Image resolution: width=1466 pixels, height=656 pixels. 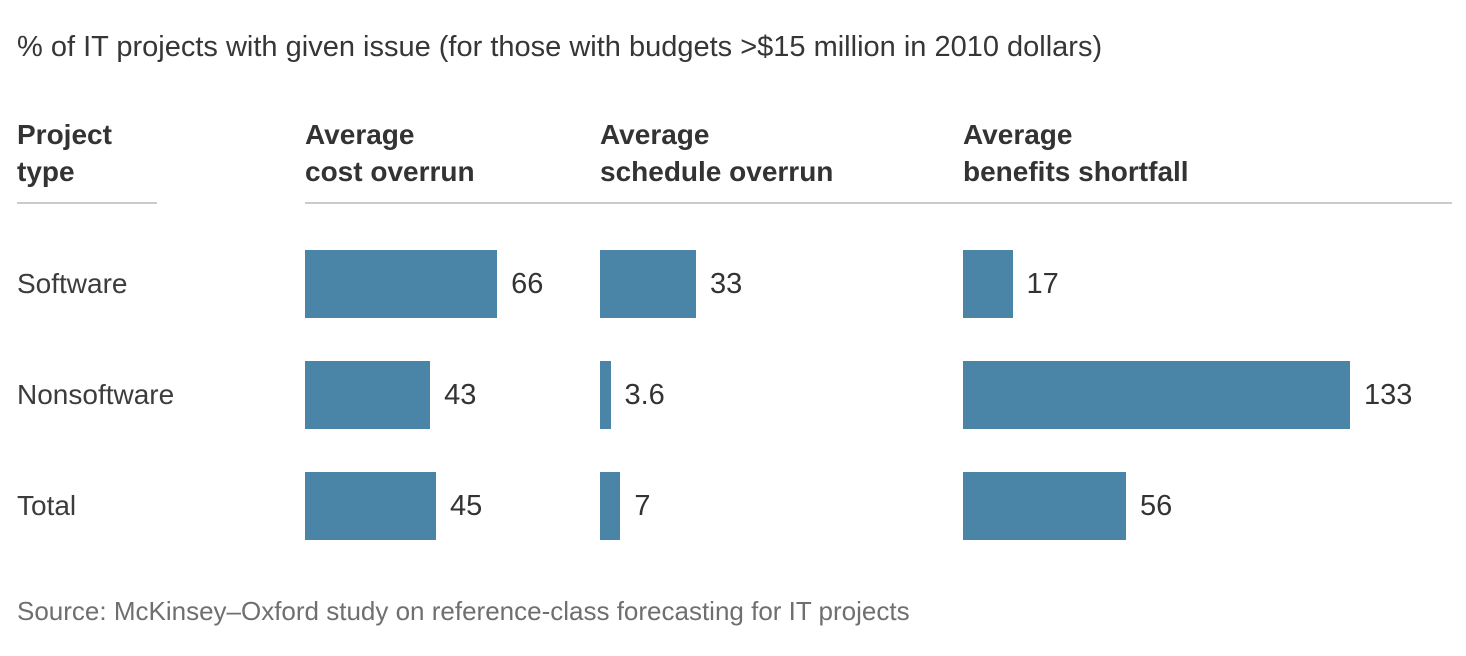 I want to click on value-schedule-overrun-software: 33, so click(x=726, y=283).